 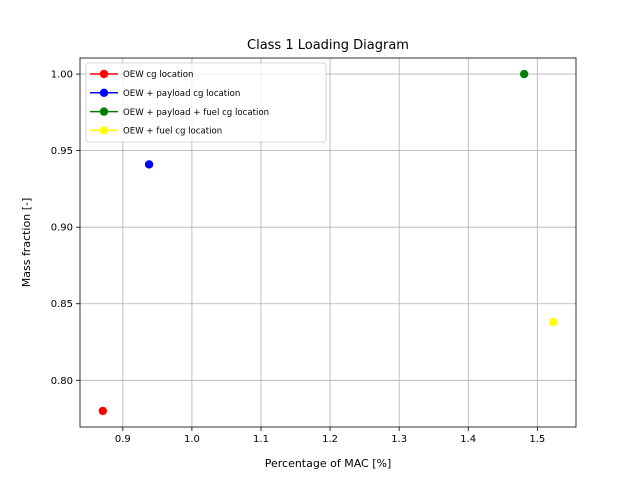 What do you see at coordinates (537, 439) in the screenshot?
I see `x-tick-label: 1.5` at bounding box center [537, 439].